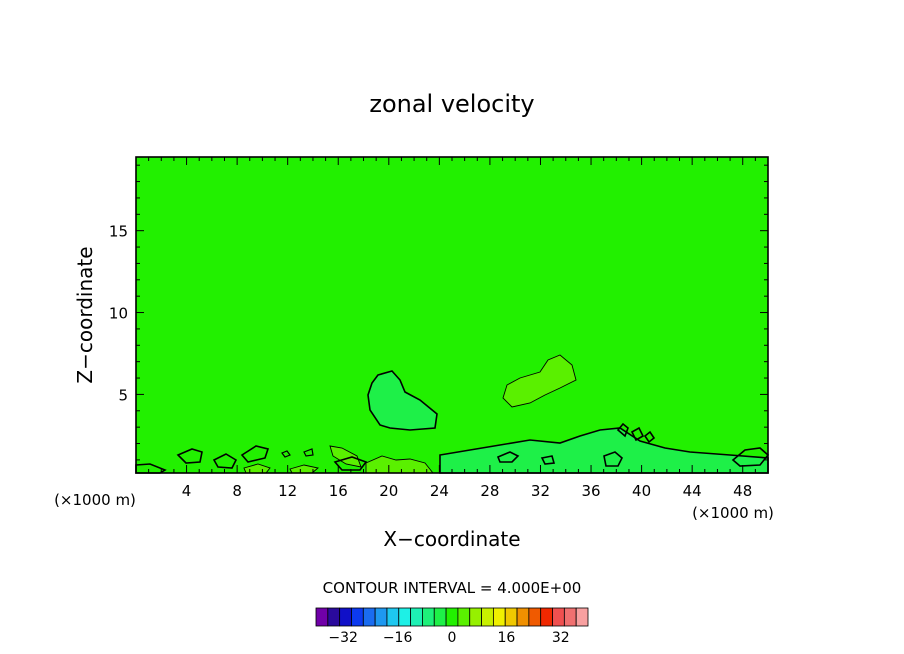  Describe the element at coordinates (451, 104) in the screenshot. I see `chart-title: zonal velocity` at that location.